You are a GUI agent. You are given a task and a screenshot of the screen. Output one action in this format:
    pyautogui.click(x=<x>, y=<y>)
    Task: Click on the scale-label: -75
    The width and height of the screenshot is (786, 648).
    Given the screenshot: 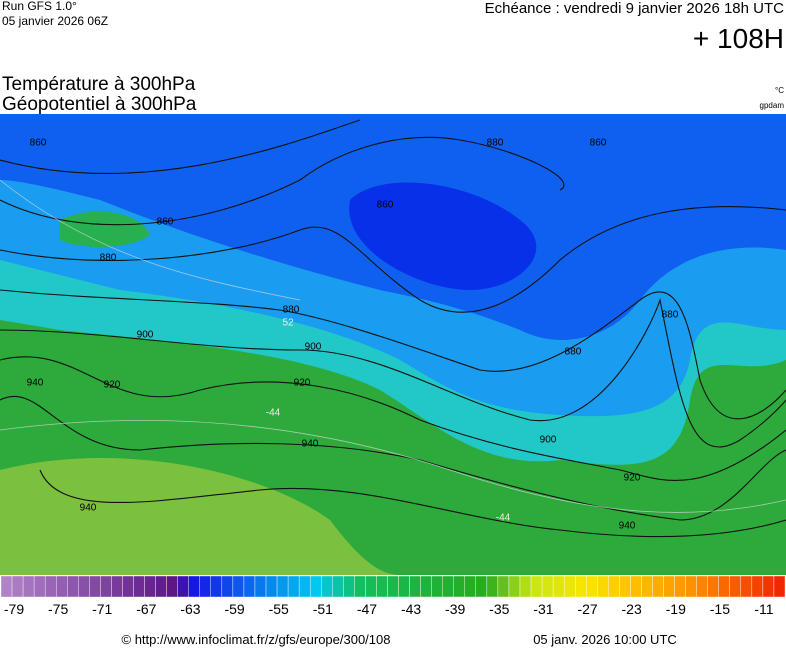 What is the action you would take?
    pyautogui.click(x=58, y=609)
    